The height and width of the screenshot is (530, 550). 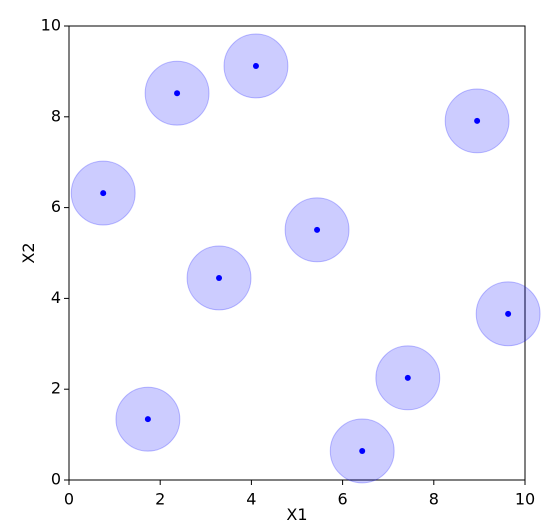 What do you see at coordinates (56, 206) in the screenshot?
I see `y-tick-label: 6` at bounding box center [56, 206].